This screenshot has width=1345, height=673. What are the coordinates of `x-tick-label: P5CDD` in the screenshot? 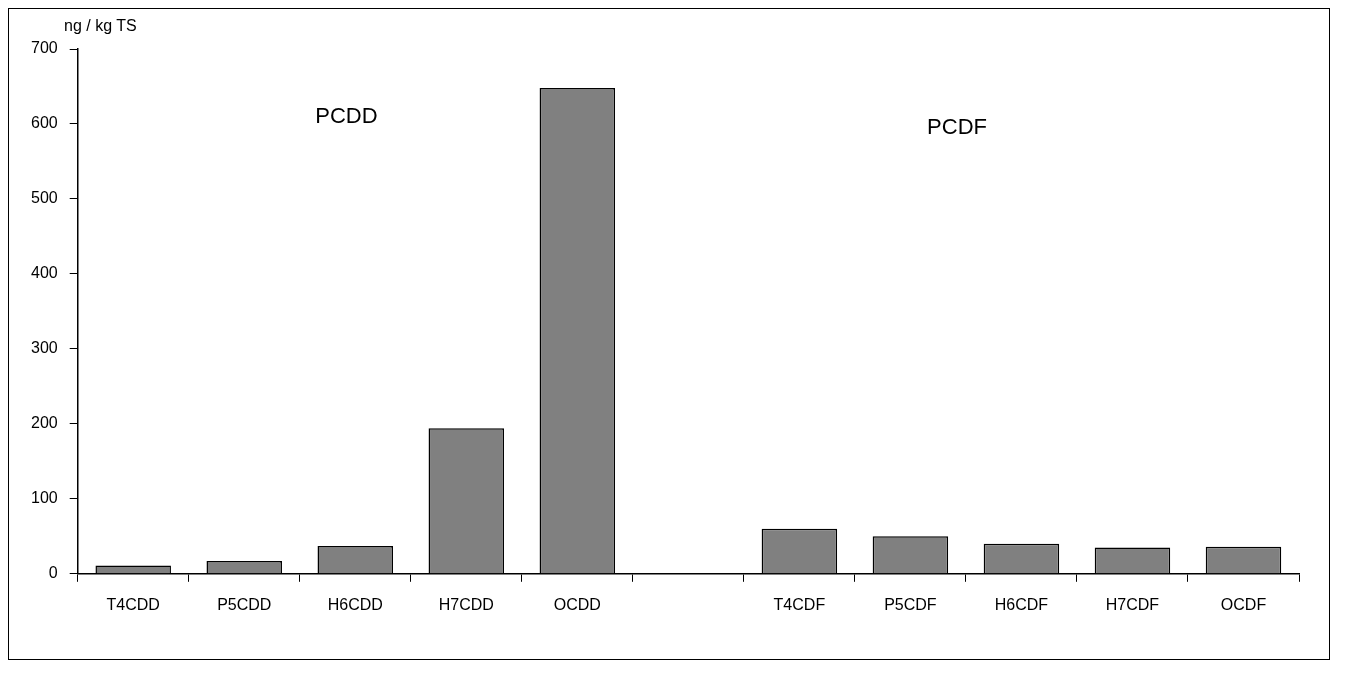 It's located at (244, 604).